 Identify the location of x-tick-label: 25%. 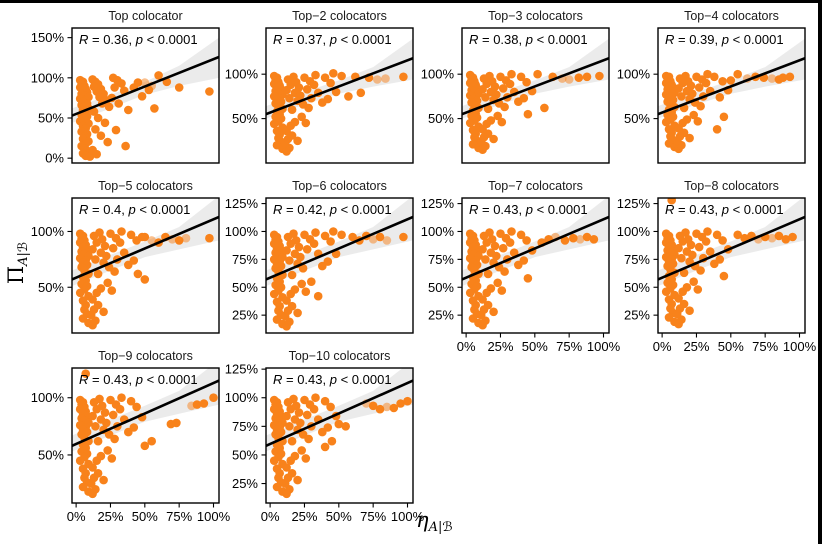
(500, 346).